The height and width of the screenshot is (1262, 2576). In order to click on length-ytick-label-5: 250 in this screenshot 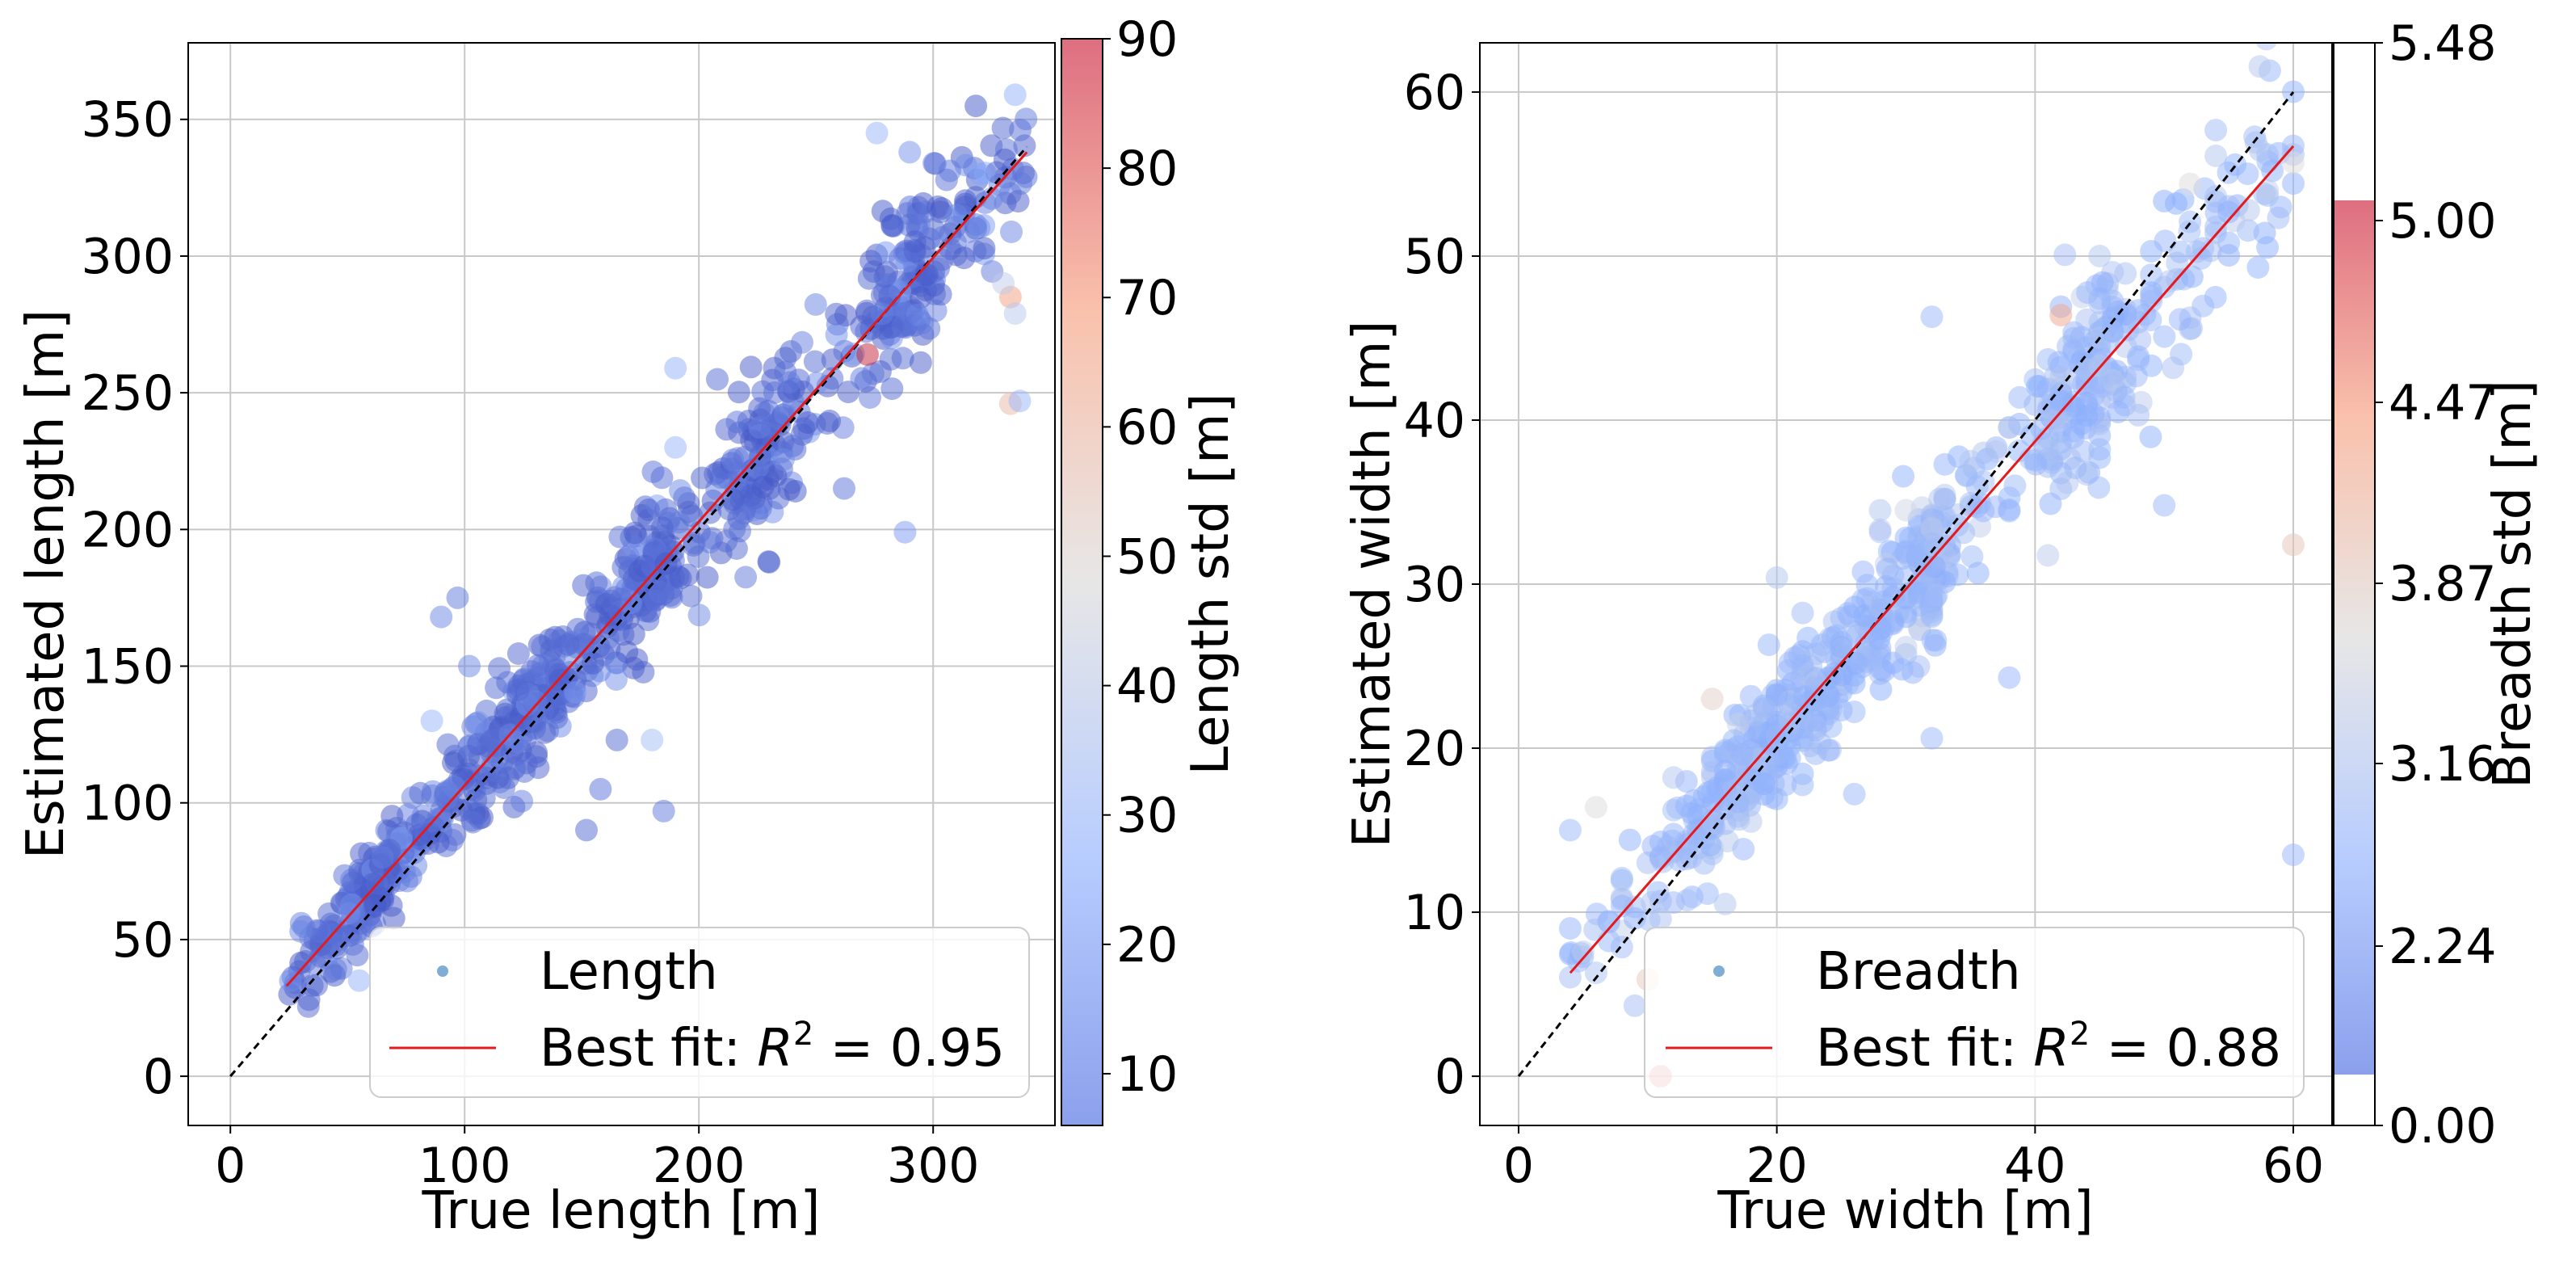, I will do `click(128, 393)`.